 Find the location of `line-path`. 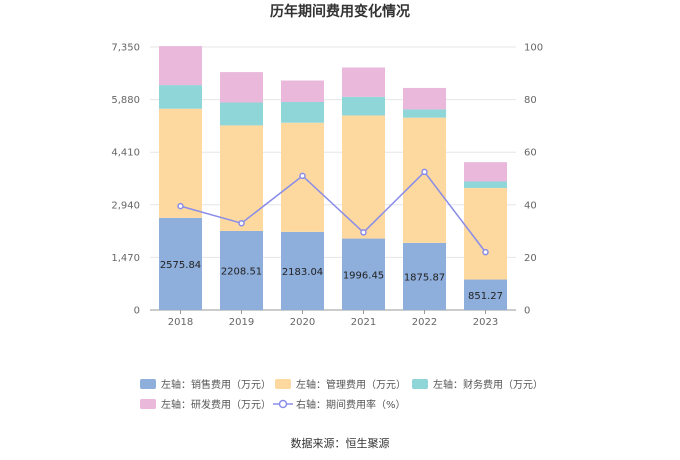

line-path is located at coordinates (333, 211).